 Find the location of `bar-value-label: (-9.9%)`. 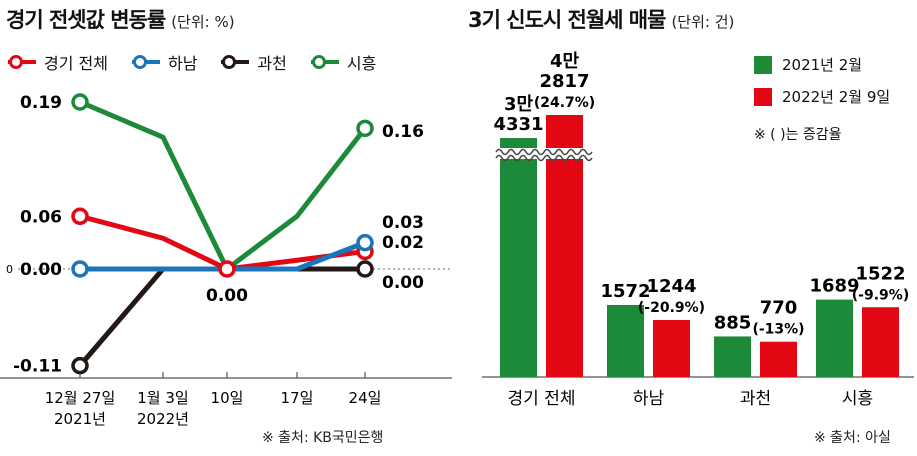

bar-value-label: (-9.9%) is located at coordinates (880, 295).